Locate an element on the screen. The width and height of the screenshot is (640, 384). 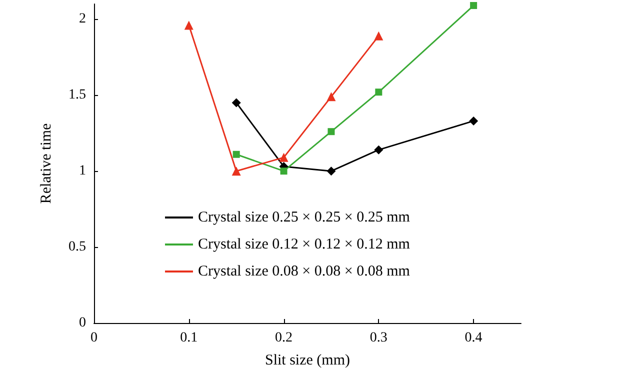
legend-label: Crystal size 0.25 × 0.25 × 0.25 mm is located at coordinates (304, 218).